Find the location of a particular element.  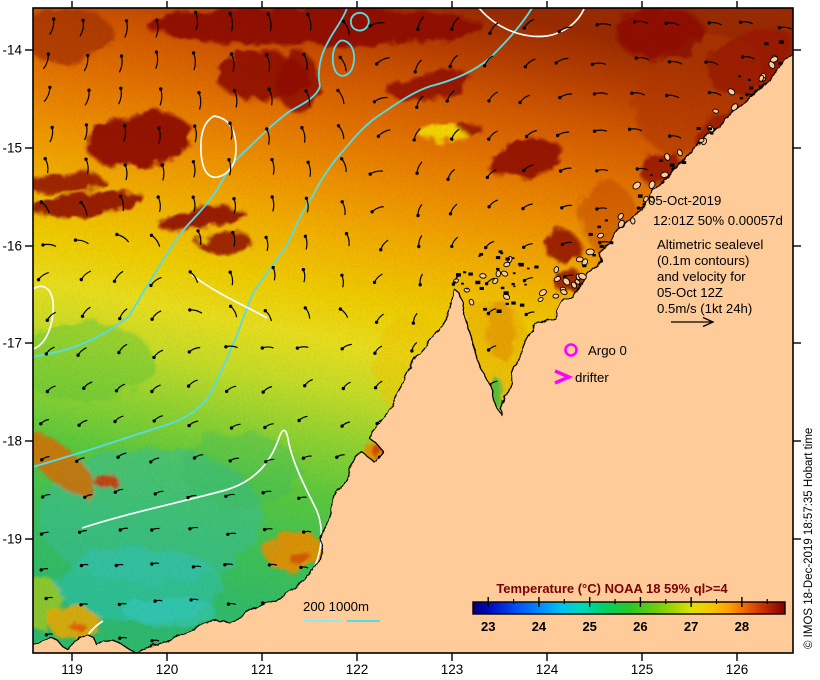

lon-tick-label: 125 is located at coordinates (642, 669).